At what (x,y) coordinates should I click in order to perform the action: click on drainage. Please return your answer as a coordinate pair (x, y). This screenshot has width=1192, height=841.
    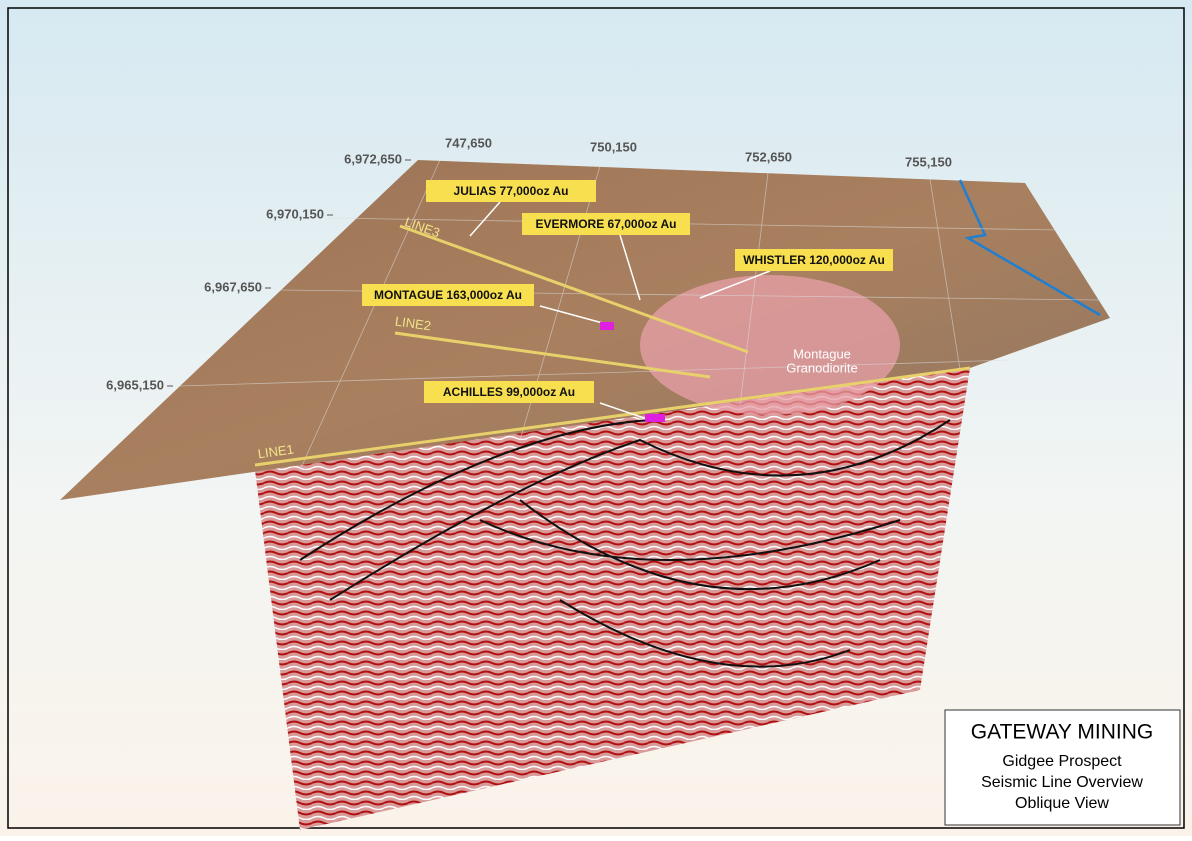
    Looking at the image, I should click on (1029, 248).